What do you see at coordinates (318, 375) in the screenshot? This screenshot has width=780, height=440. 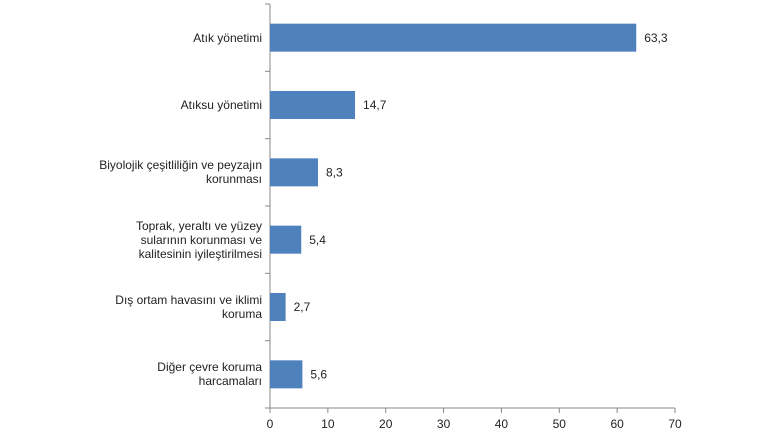 I see `value-label: 5,6` at bounding box center [318, 375].